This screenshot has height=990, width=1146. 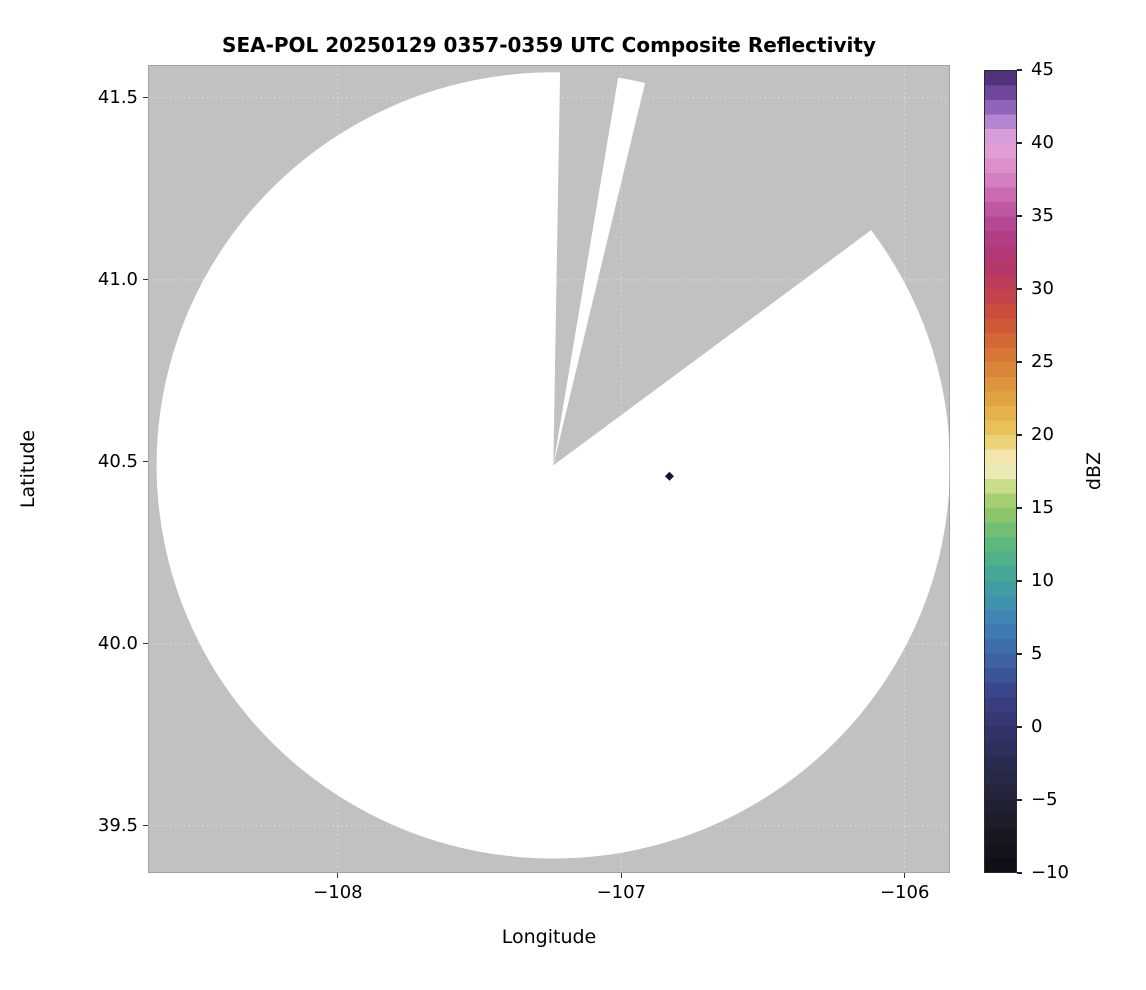 What do you see at coordinates (117, 279) in the screenshot?
I see `y-tick-label: 41.0` at bounding box center [117, 279].